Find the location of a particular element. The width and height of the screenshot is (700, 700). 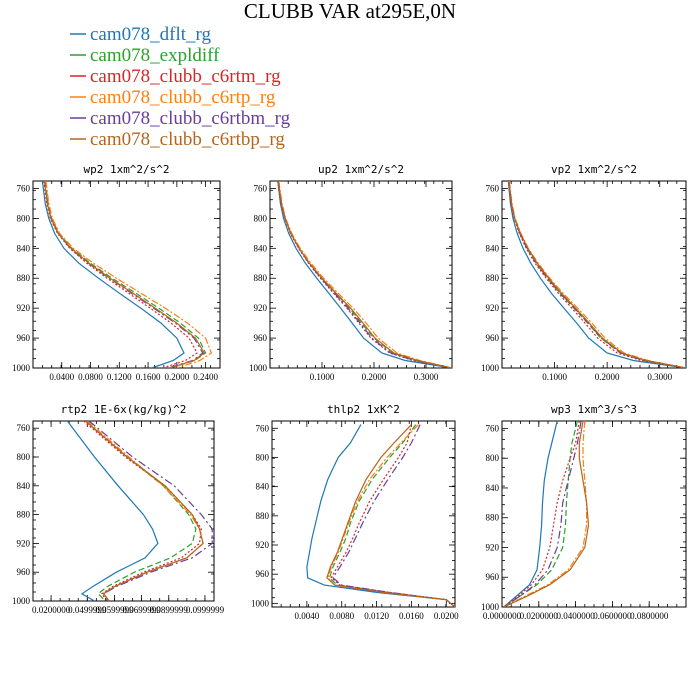

figure-title: CLUBB VAR at295E,0N is located at coordinates (350, 11).